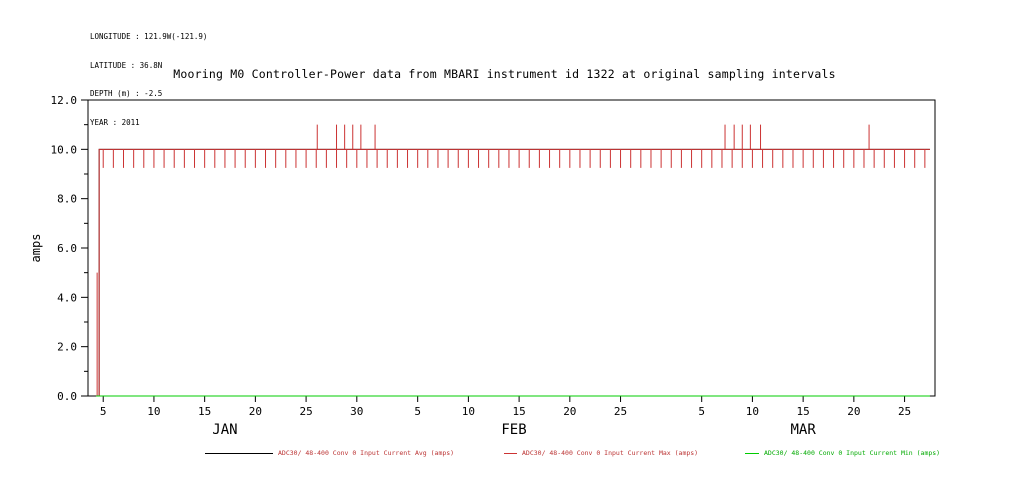 The image size is (1009, 504). I want to click on info-line-depth: DEPTH (m) : -2.5, so click(126, 93).